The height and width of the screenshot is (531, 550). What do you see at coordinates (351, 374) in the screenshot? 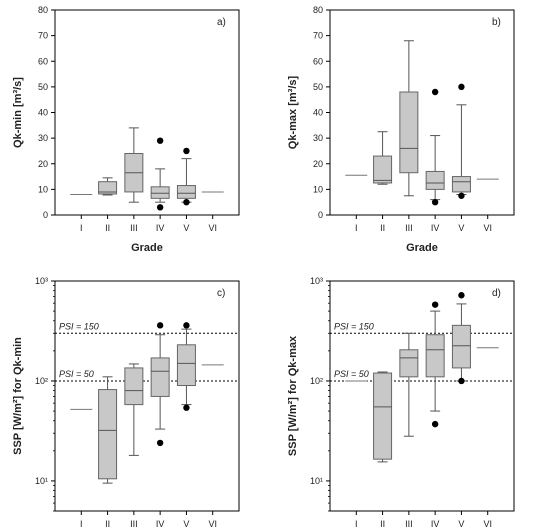
I see `reference-line-label: PSI = 50` at bounding box center [351, 374].